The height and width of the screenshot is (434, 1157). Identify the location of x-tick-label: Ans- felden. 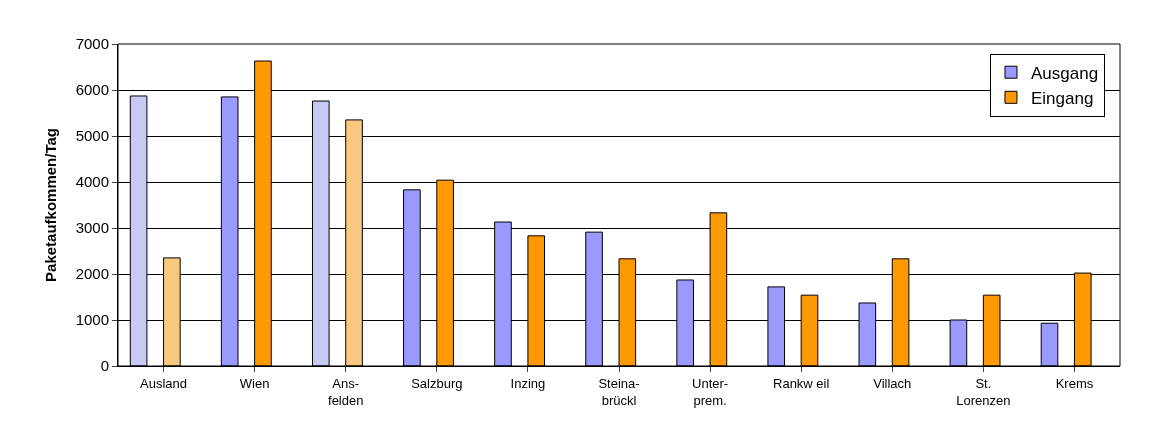
(346, 391).